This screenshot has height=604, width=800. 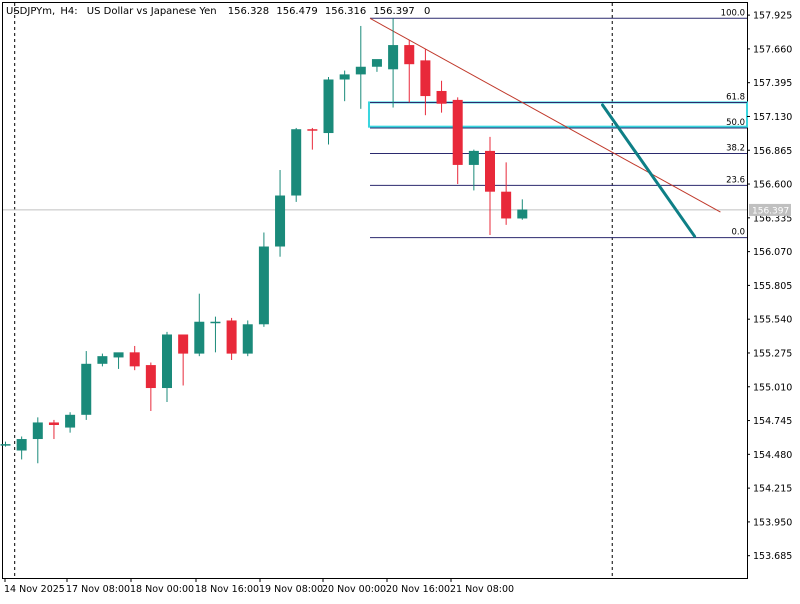 I want to click on price-tick-label: 154.215, so click(x=772, y=489).